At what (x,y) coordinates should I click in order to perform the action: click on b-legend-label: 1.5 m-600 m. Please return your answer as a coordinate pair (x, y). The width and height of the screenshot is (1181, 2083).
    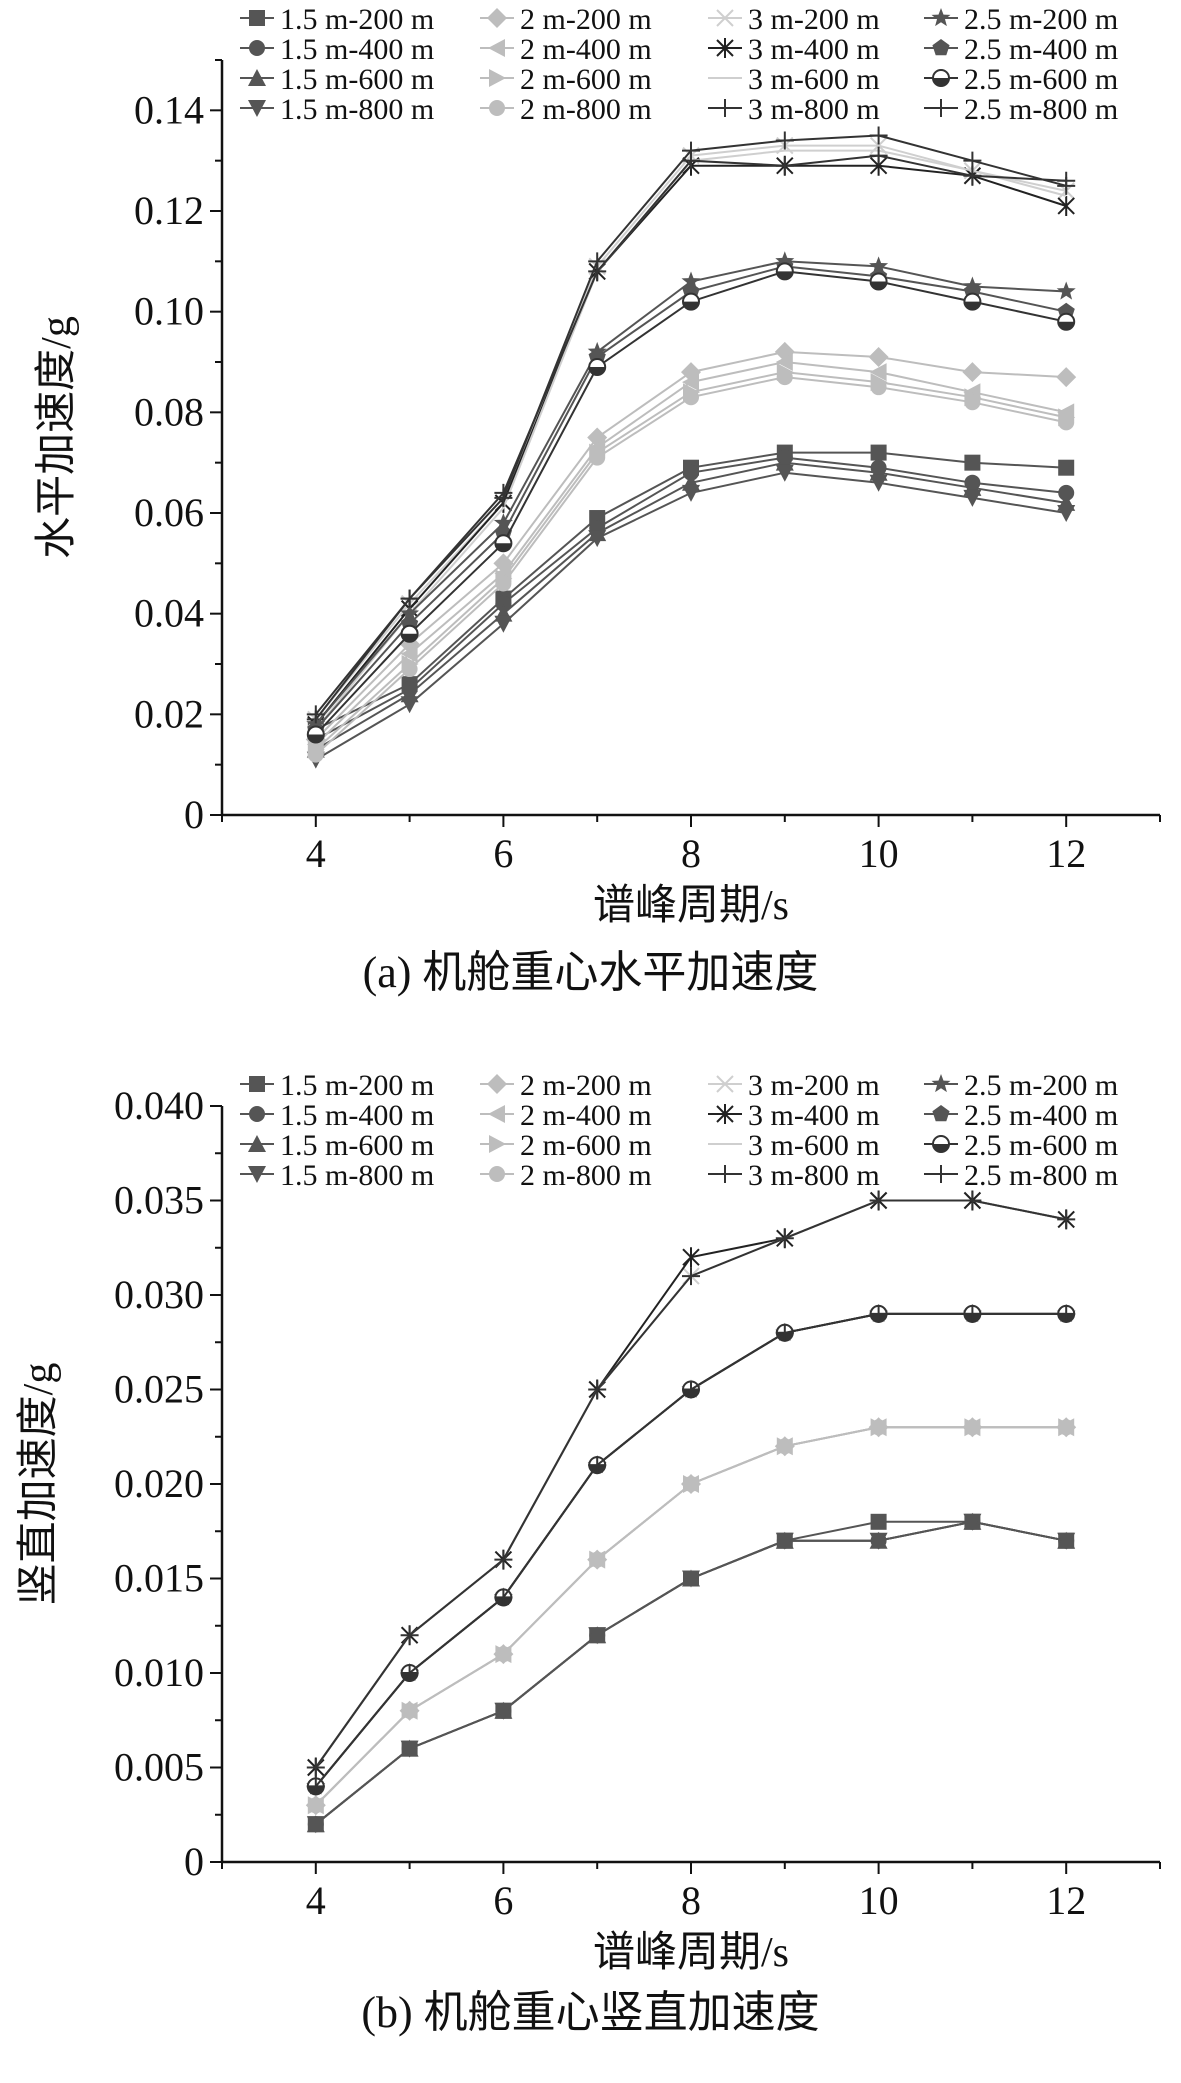
    Looking at the image, I should click on (357, 1145).